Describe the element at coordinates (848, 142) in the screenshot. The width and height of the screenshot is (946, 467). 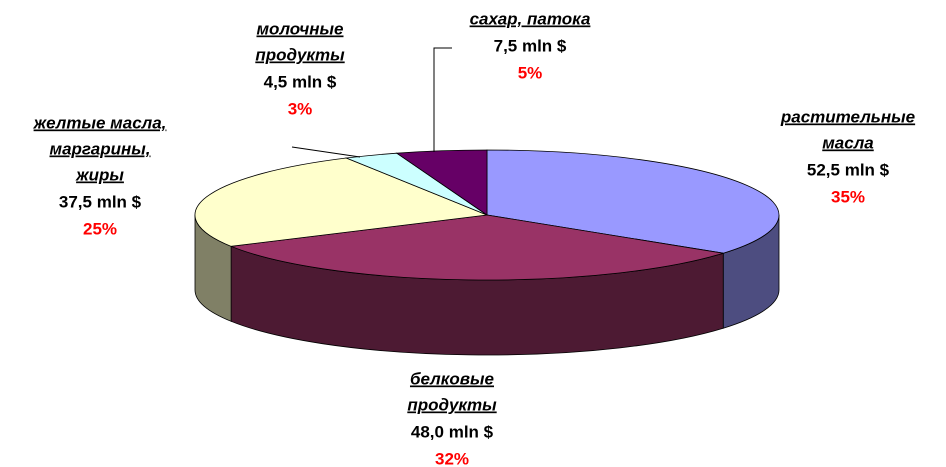
I see `category-label: масла` at that location.